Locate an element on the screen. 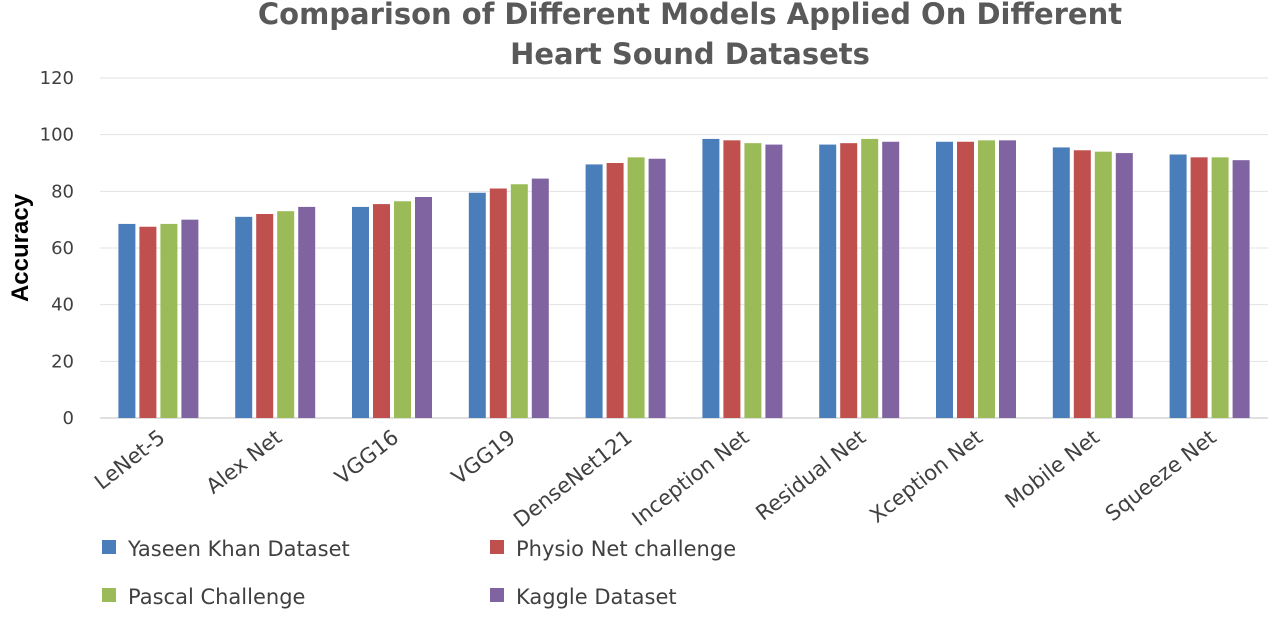  x-tick-label: LeNet-5 is located at coordinates (129, 459).